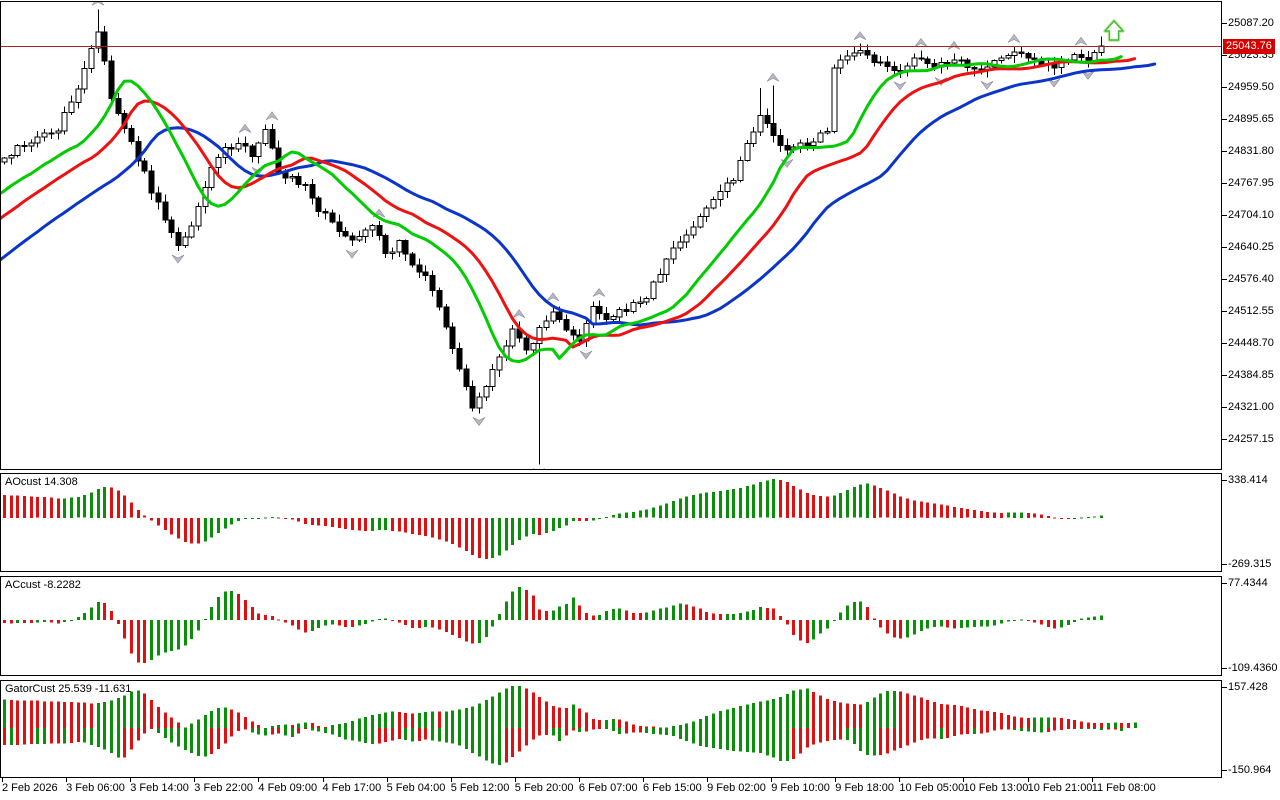 The height and width of the screenshot is (800, 1280). Describe the element at coordinates (1249, 46) in the screenshot. I see `current-price-tag: 25043.76` at that location.